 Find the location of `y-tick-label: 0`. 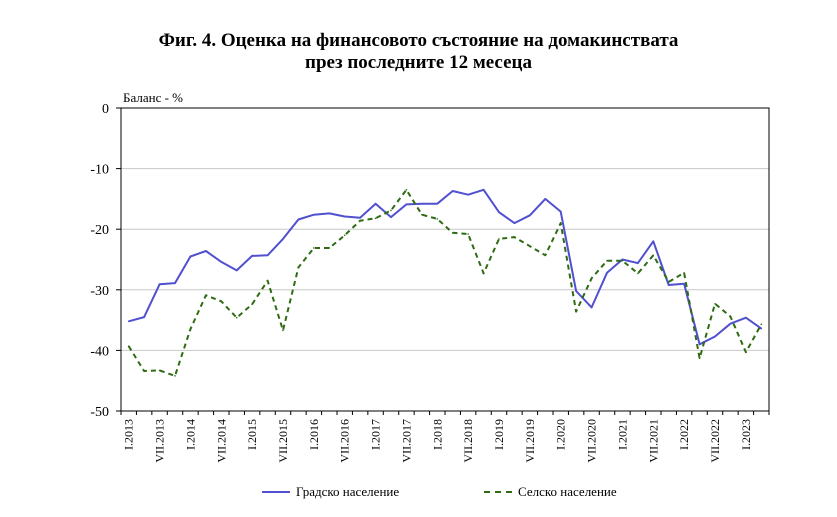

y-tick-label: 0 is located at coordinates (105, 109).